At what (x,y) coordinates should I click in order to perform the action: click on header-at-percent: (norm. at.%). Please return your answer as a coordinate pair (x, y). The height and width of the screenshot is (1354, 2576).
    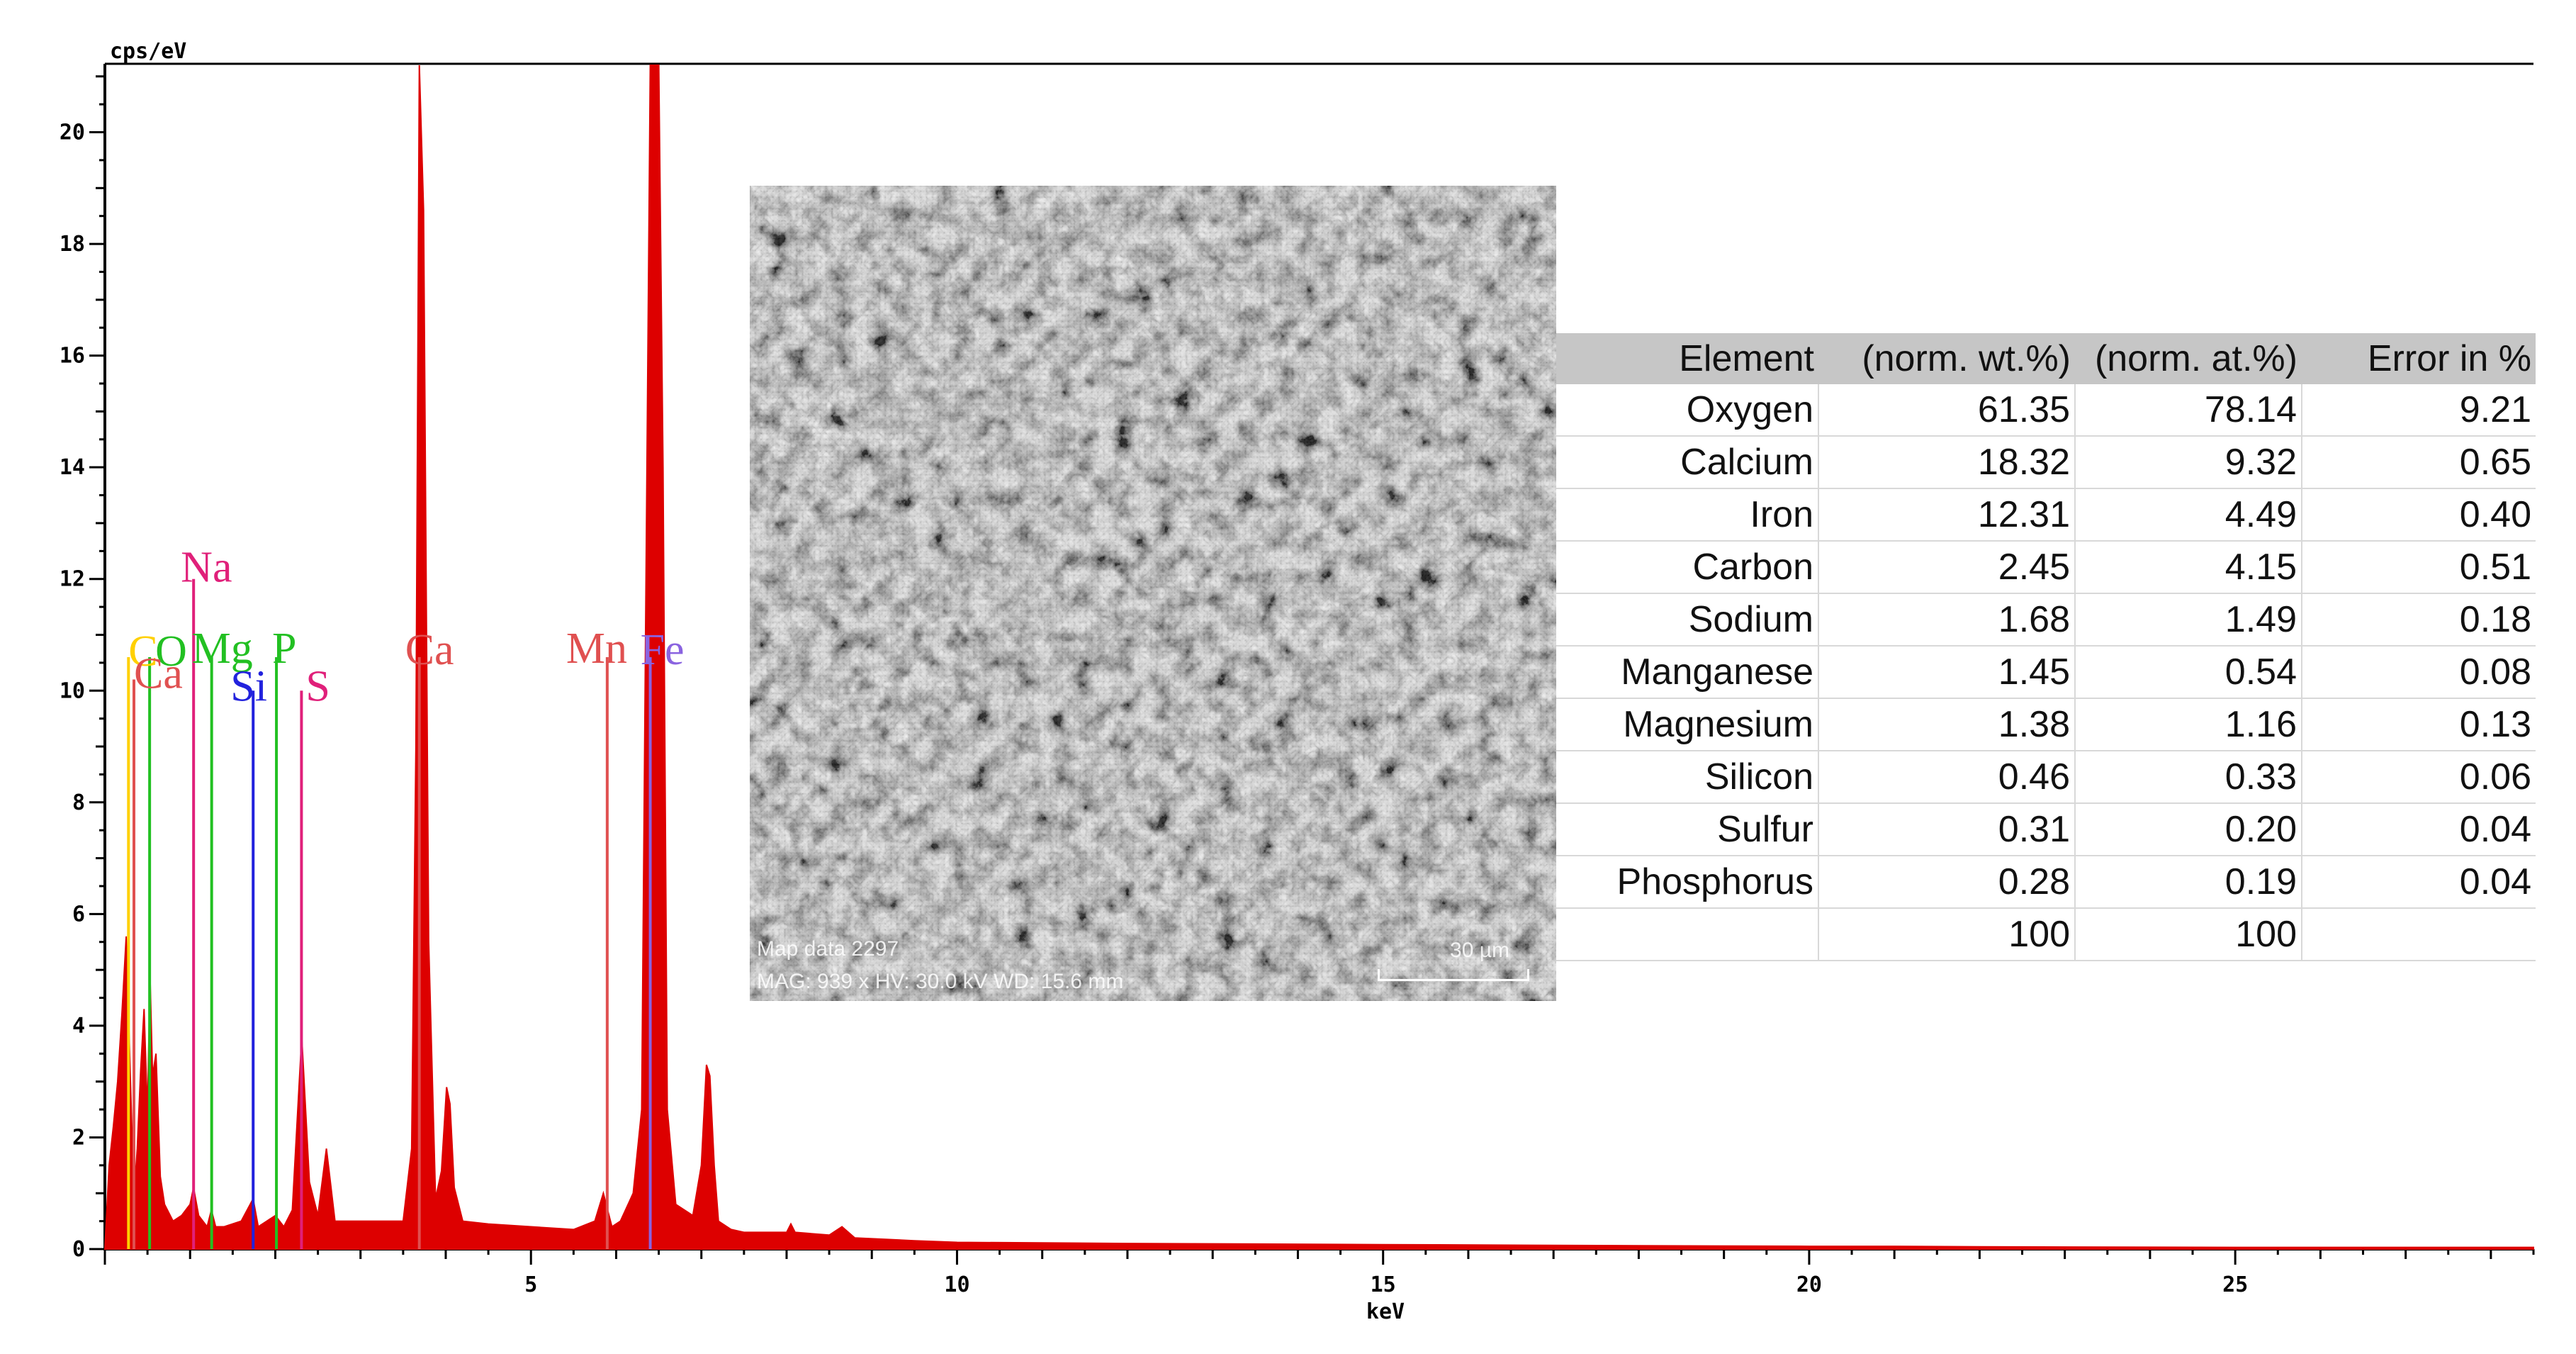
    Looking at the image, I should click on (2195, 358).